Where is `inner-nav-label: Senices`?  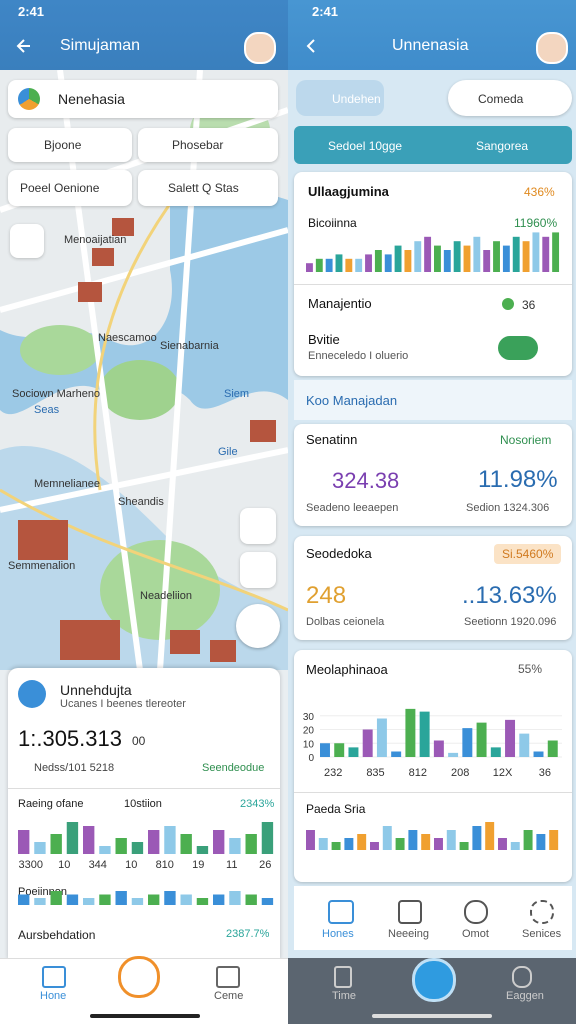
inner-nav-label: Senices is located at coordinates (542, 934).